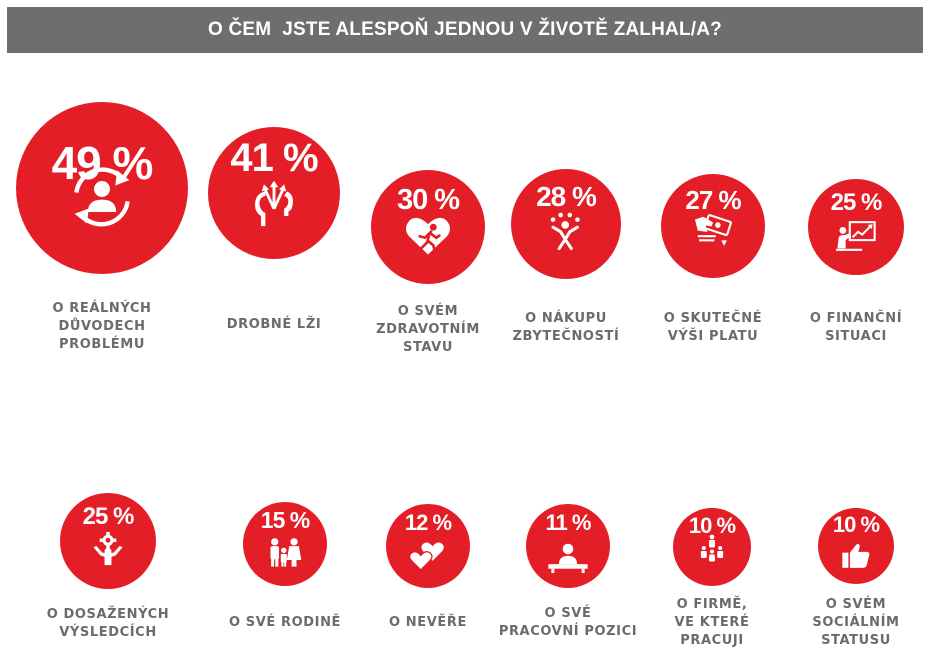 The height and width of the screenshot is (671, 931). I want to click on thumbs-up-icon, so click(856, 558).